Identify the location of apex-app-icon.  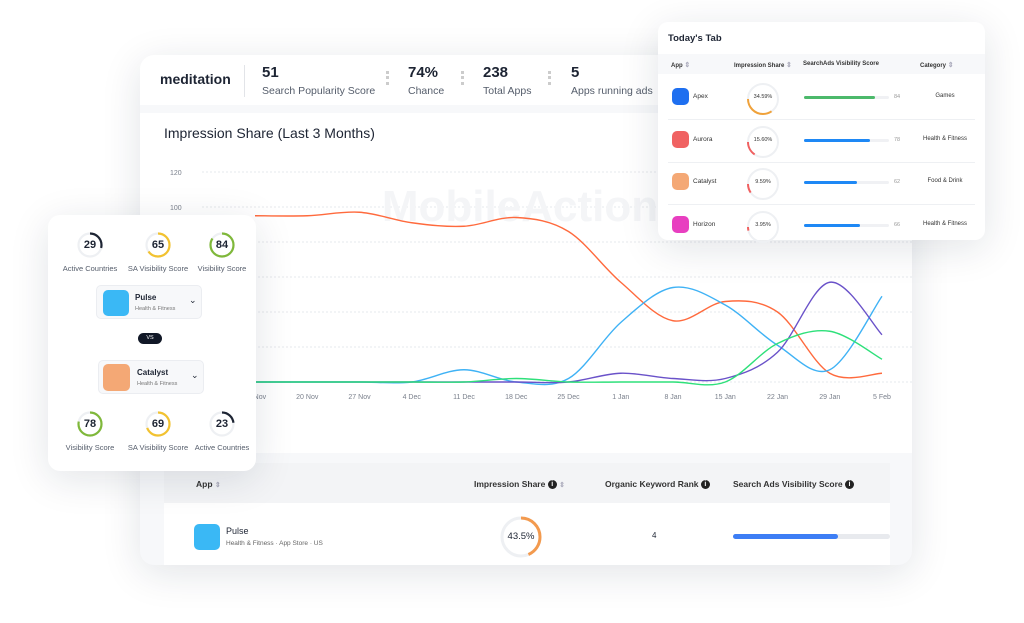
(680, 96).